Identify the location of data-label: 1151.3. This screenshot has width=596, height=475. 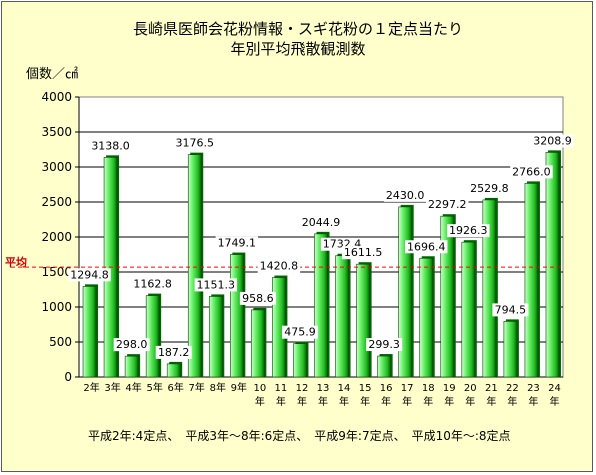
(216, 284).